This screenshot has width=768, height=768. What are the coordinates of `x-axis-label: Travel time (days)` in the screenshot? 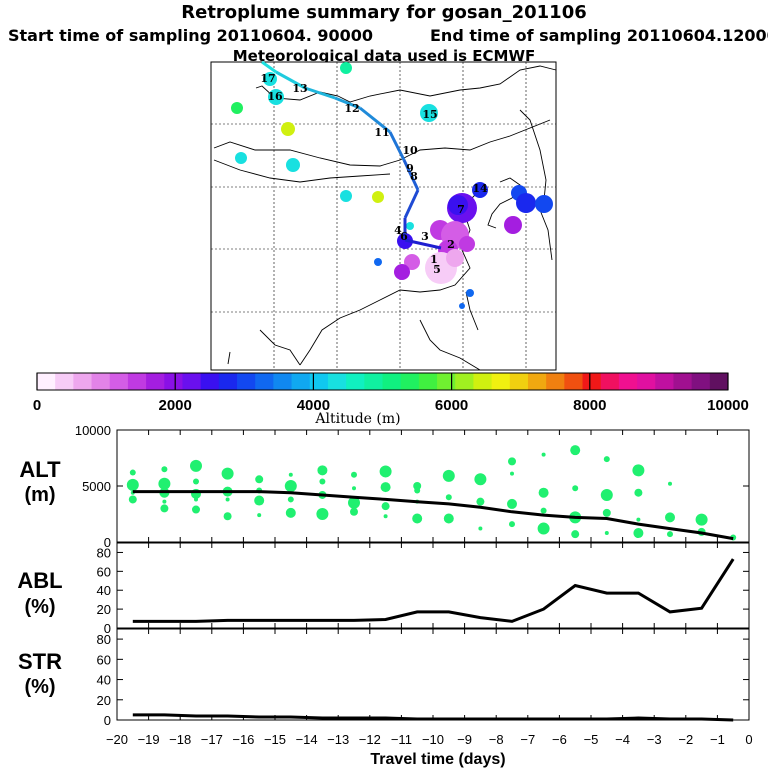 It's located at (437, 759).